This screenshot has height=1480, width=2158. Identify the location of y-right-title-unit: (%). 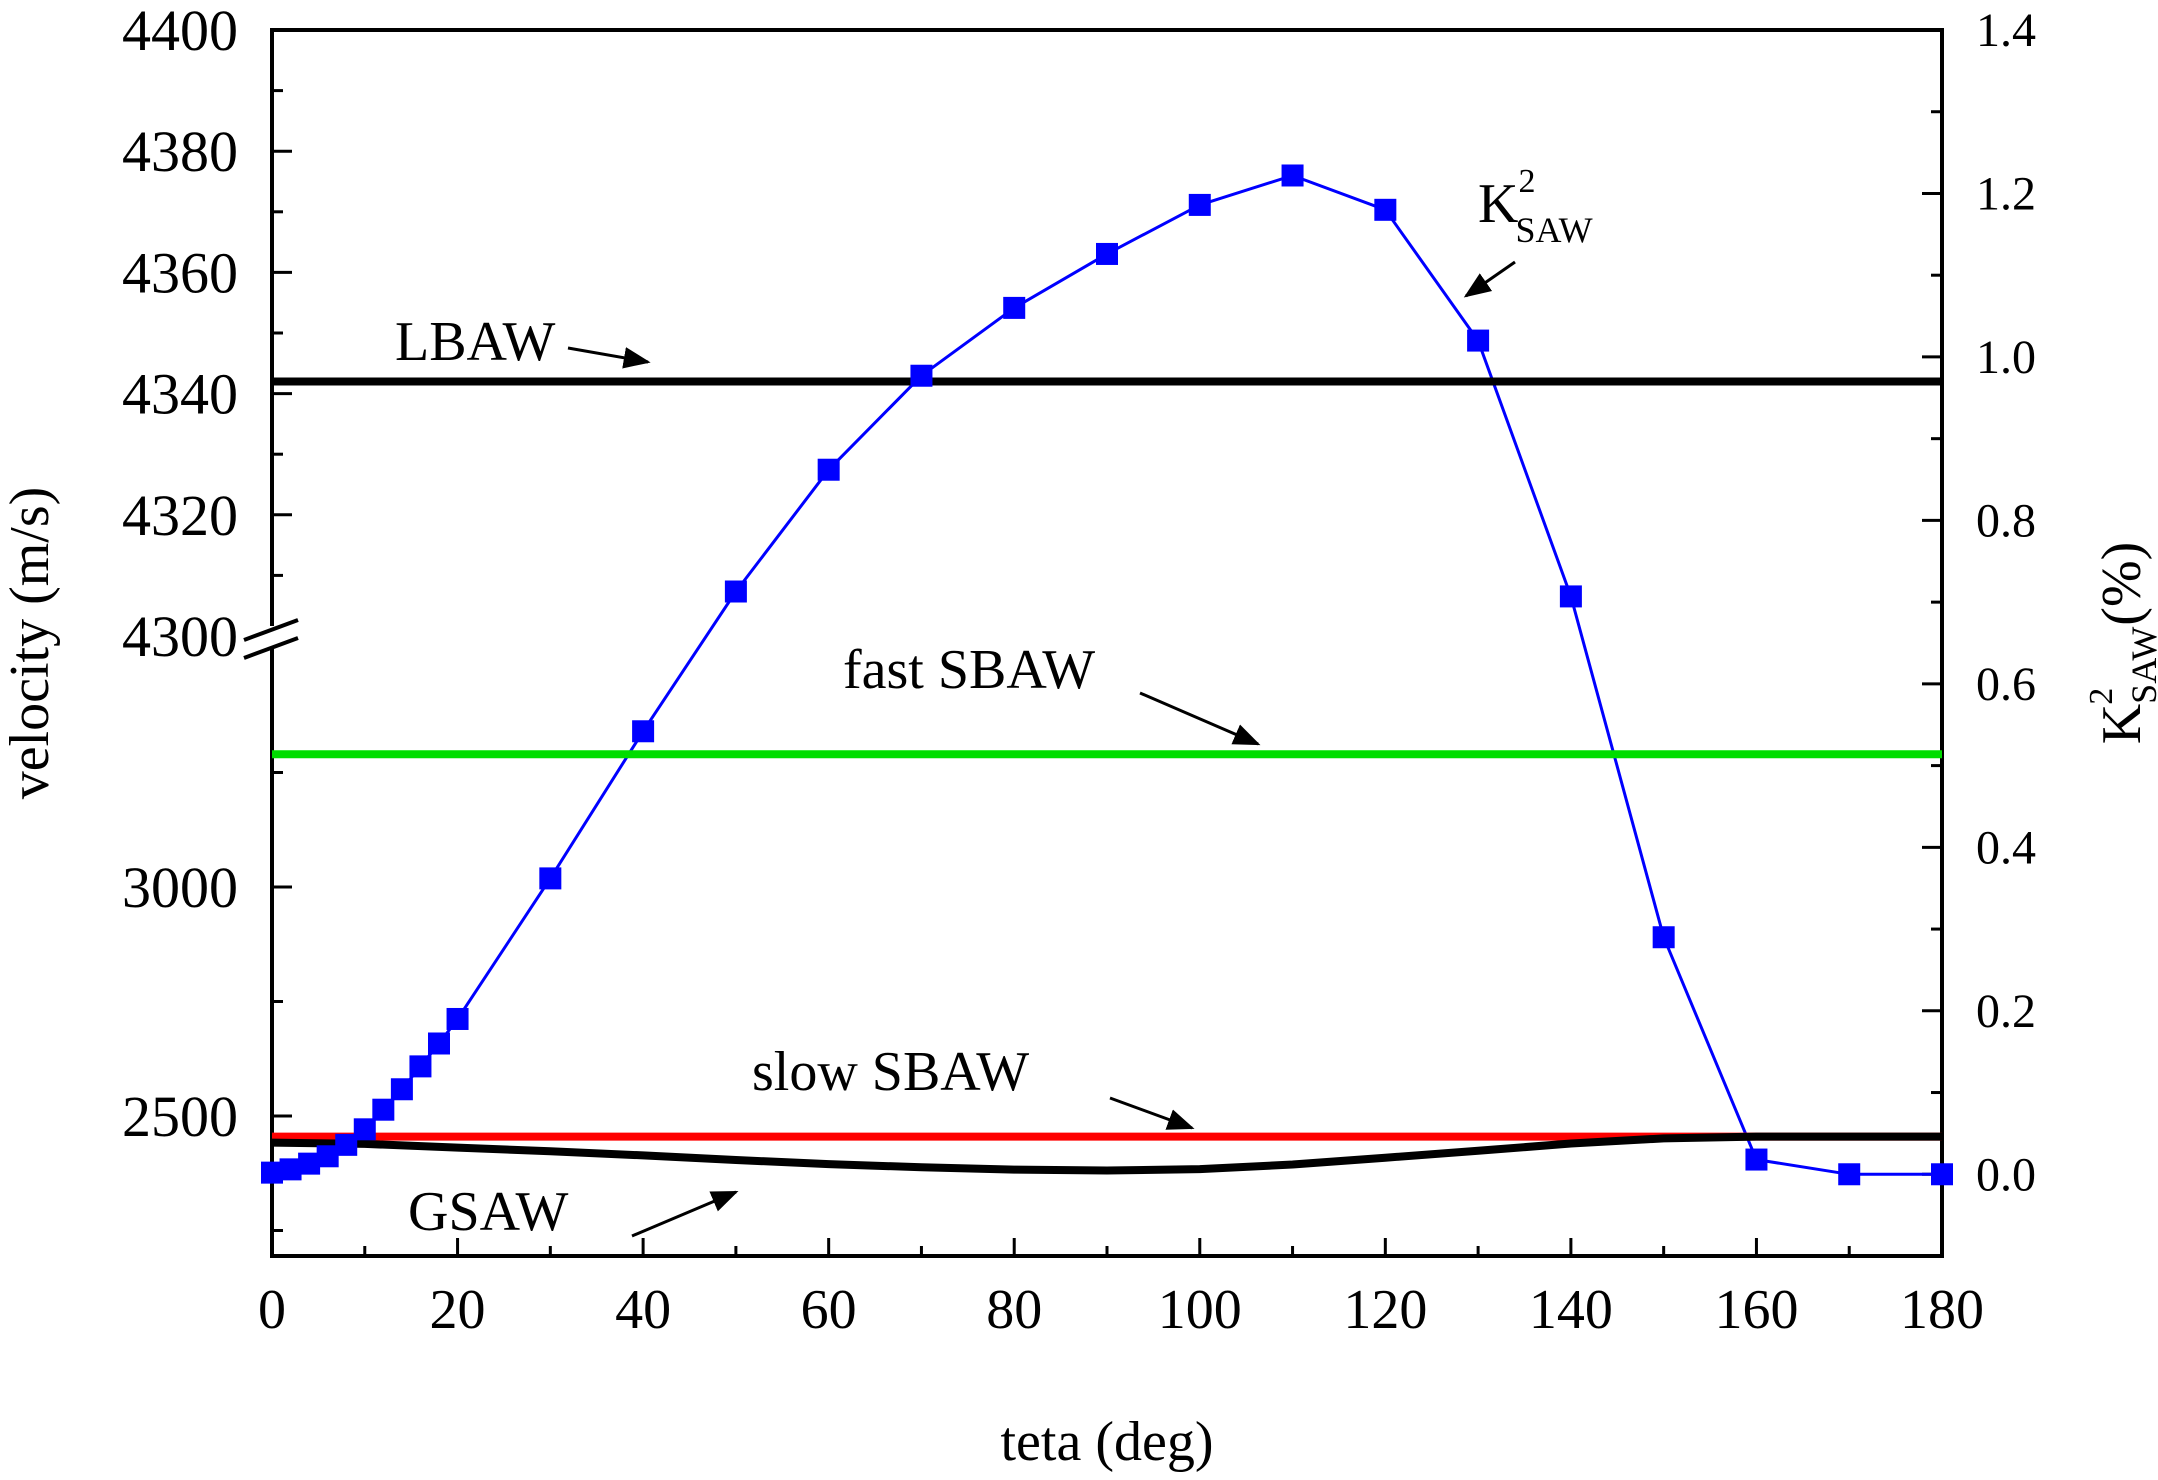
(2122, 584).